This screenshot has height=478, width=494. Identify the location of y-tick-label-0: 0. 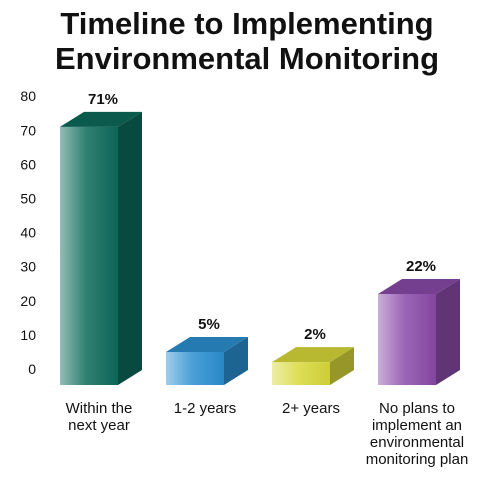
(32, 369).